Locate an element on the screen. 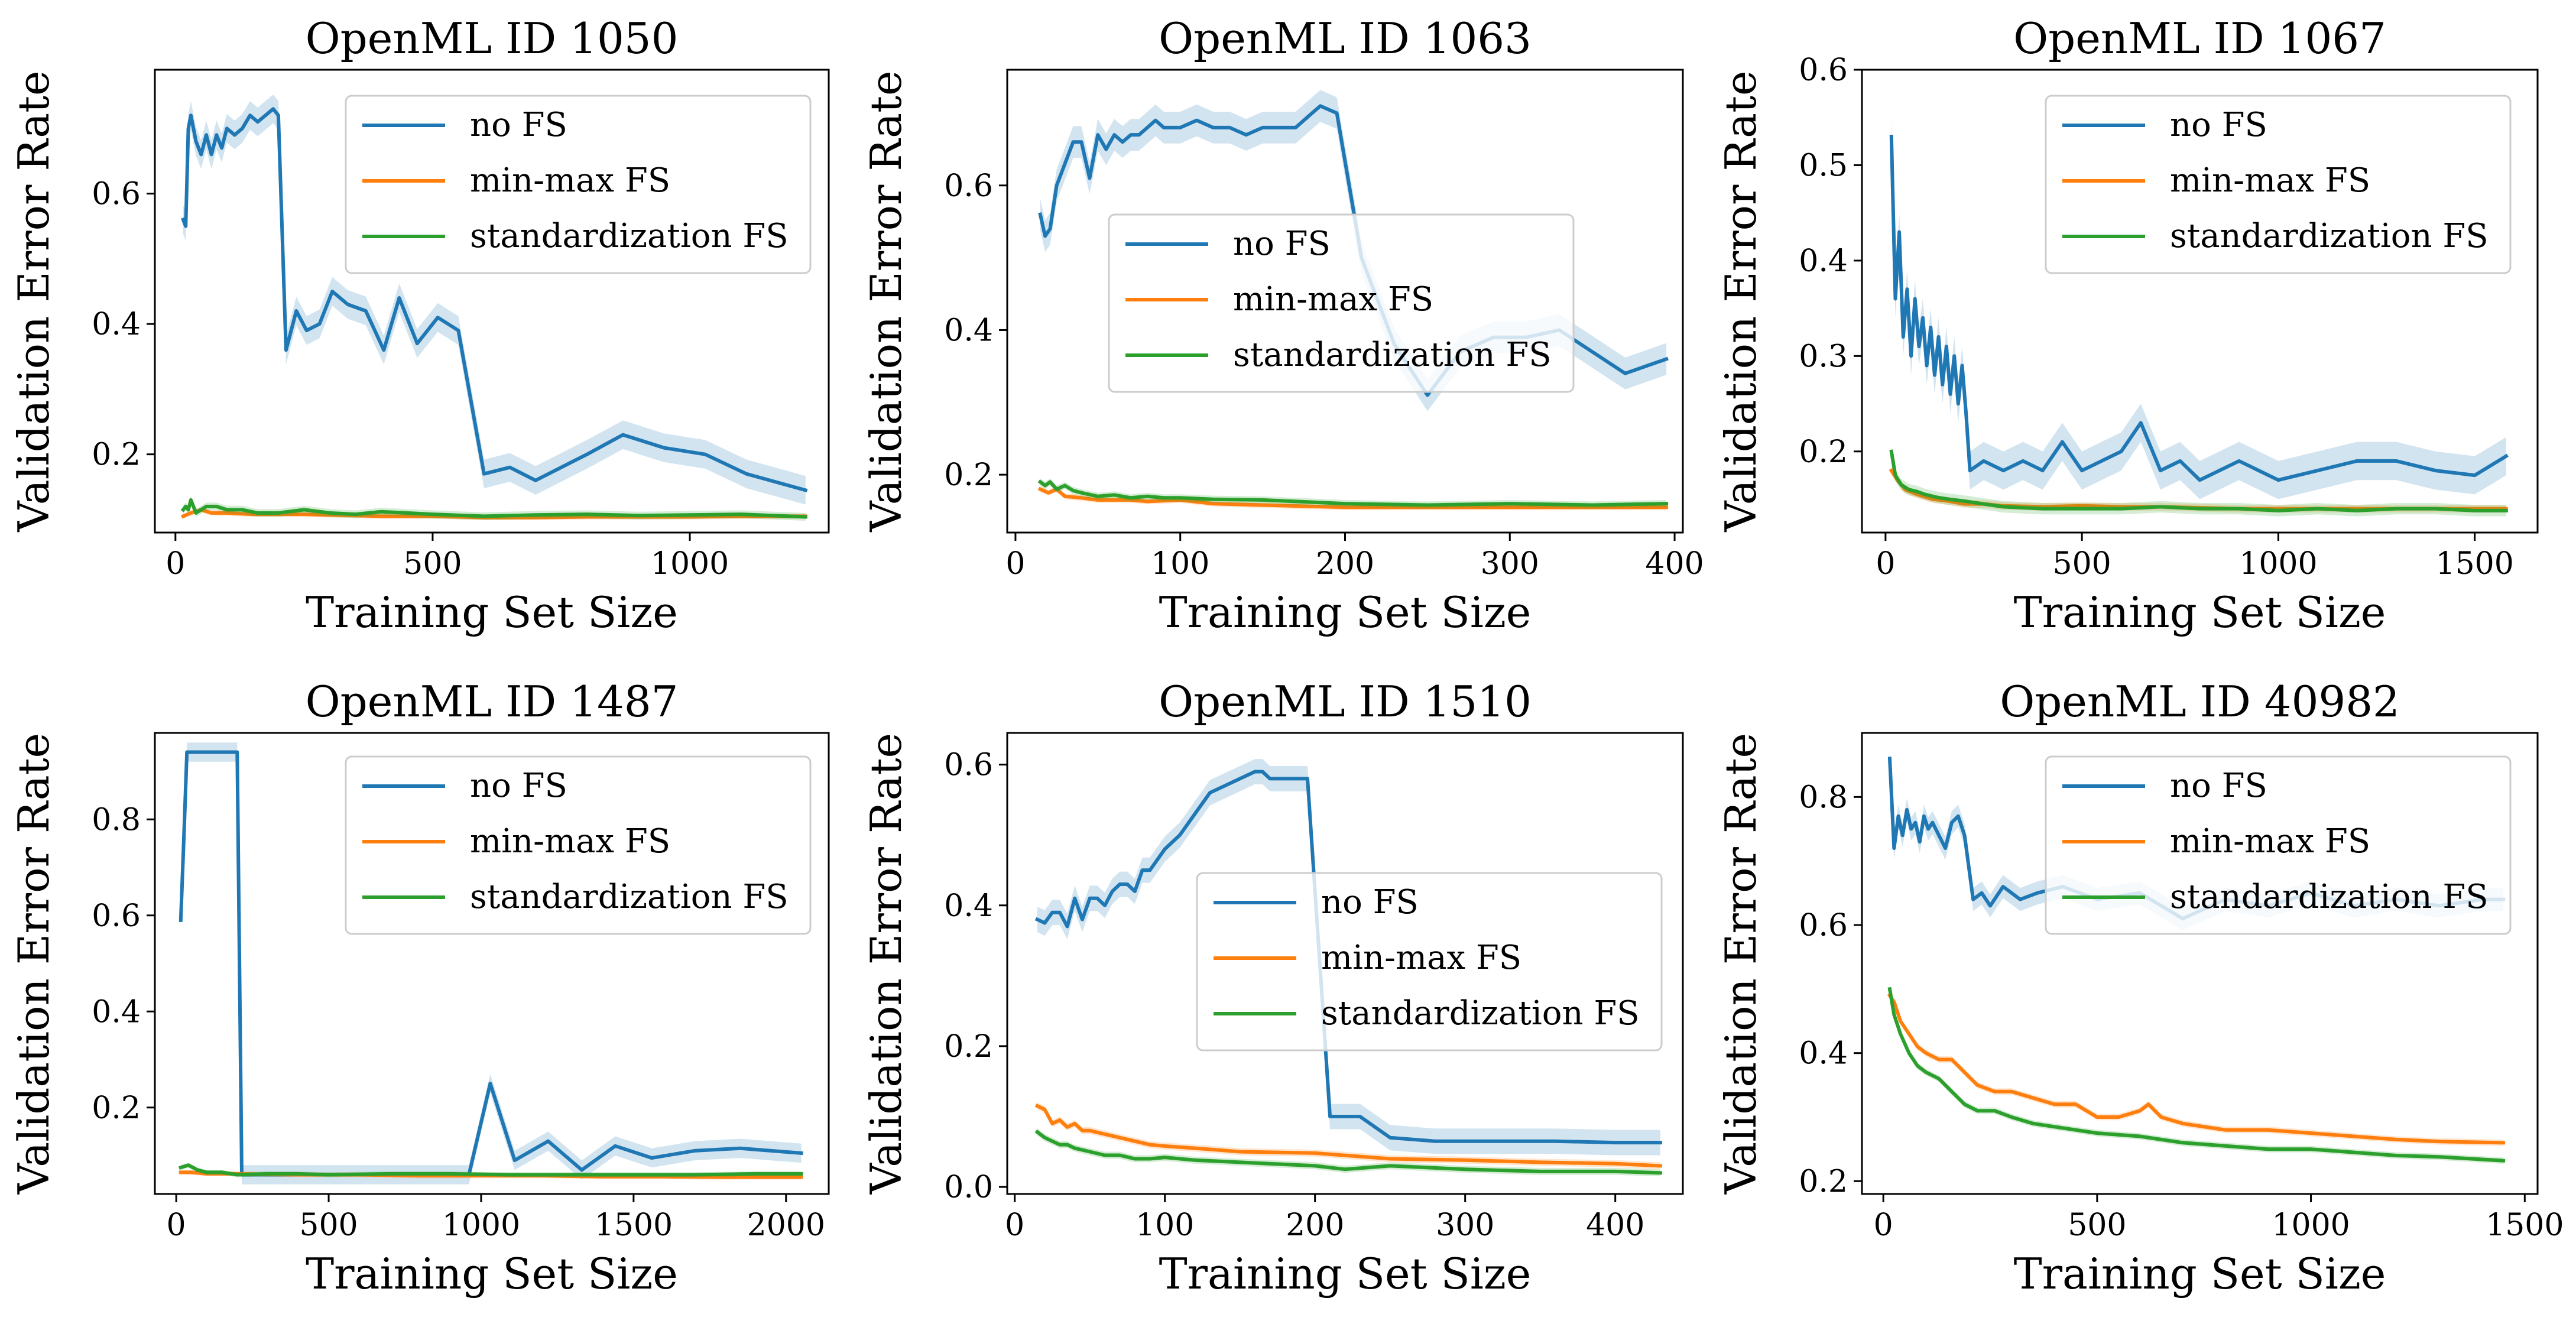 The height and width of the screenshot is (1324, 2576). y-tick-label: 0.5 is located at coordinates (1823, 165).